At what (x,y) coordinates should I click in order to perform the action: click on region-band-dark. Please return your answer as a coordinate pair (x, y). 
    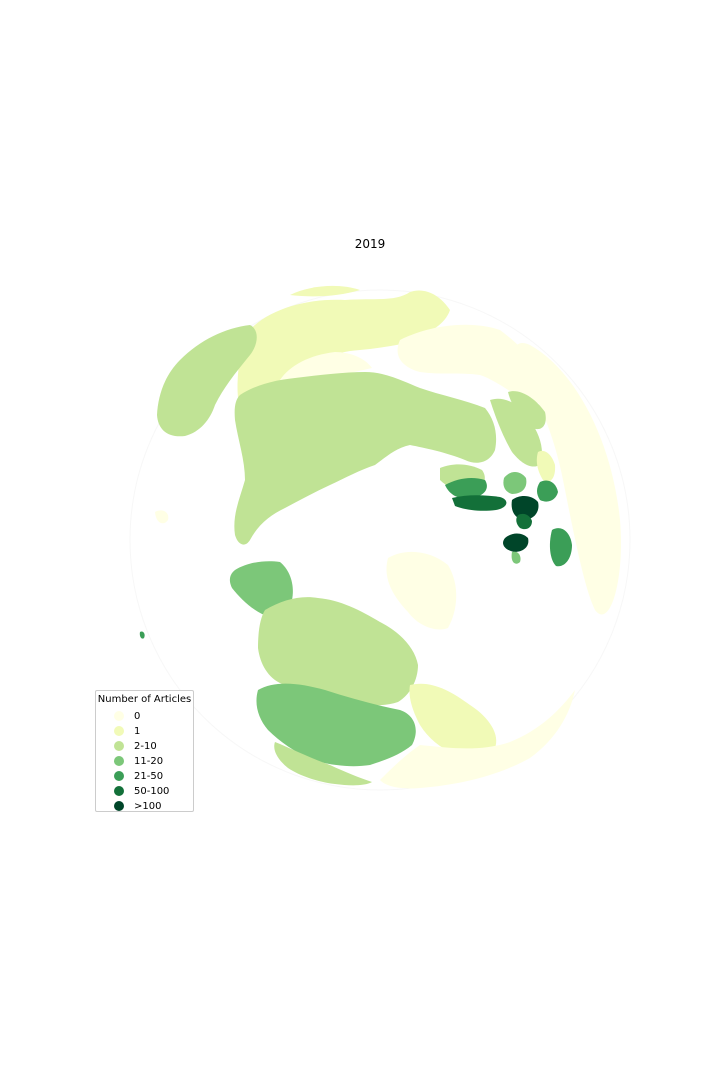
    Looking at the image, I should click on (479, 503).